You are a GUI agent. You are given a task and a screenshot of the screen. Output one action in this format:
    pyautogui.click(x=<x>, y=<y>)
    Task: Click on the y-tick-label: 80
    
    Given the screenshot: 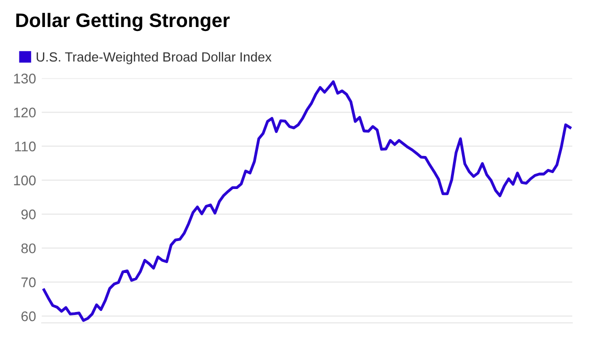 What is the action you would take?
    pyautogui.click(x=28, y=248)
    